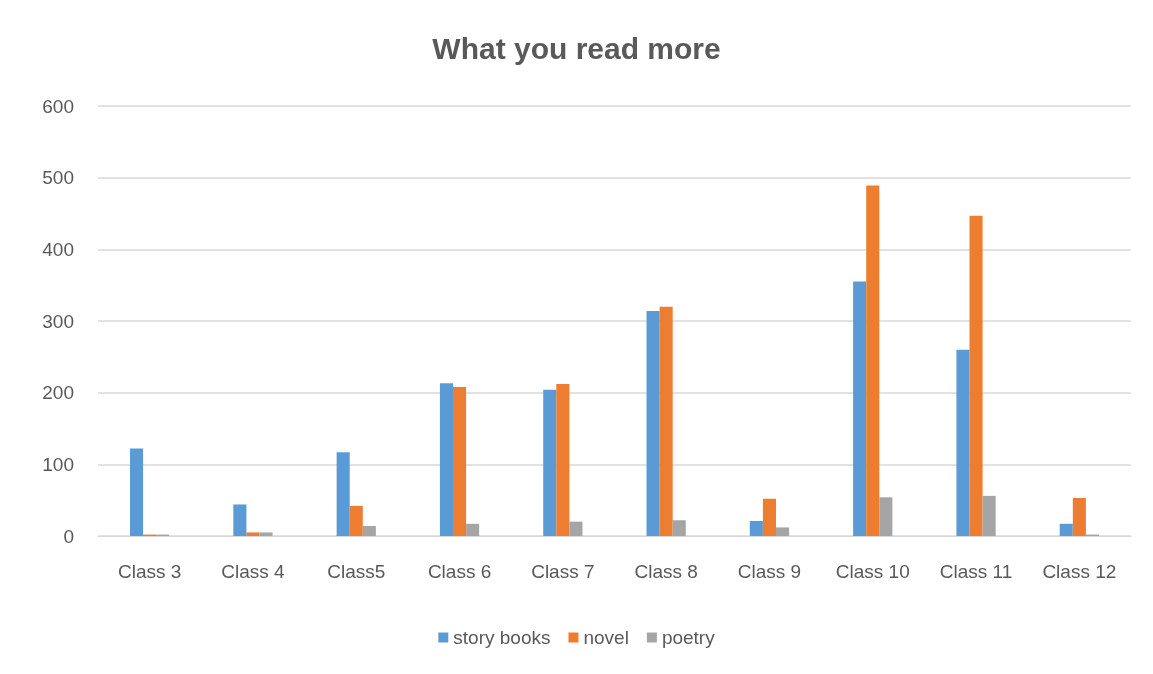 The image size is (1153, 674). Describe the element at coordinates (149, 571) in the screenshot. I see `x-tick-label: Class 3` at that location.